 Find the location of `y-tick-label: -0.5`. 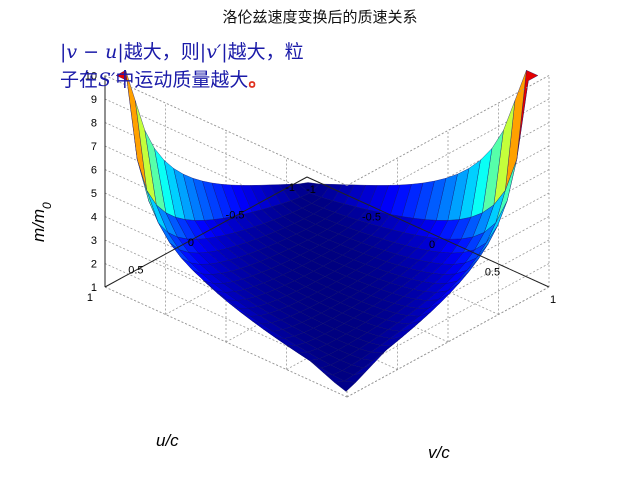

y-tick-label: -0.5 is located at coordinates (235, 216).